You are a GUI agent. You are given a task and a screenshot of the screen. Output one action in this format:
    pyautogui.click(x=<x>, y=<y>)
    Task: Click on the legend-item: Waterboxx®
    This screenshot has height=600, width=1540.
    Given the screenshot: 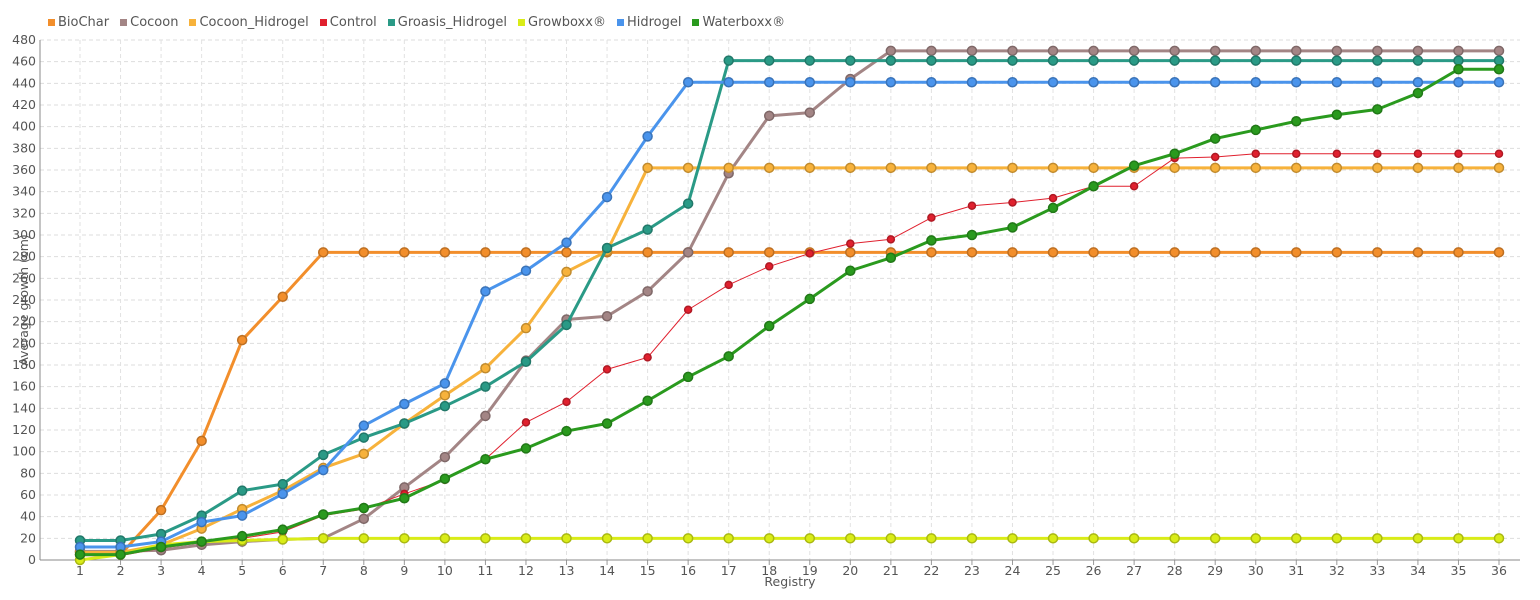 What is the action you would take?
    pyautogui.click(x=738, y=22)
    